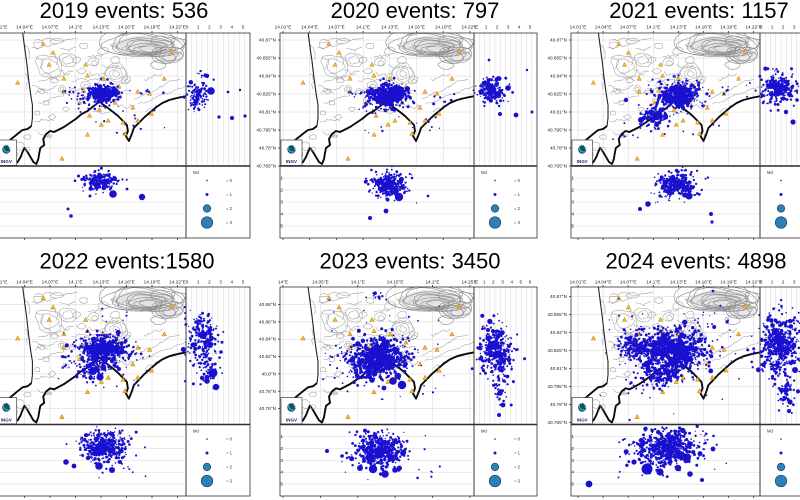 The width and height of the screenshot is (800, 500). What do you see at coordinates (267, 321) in the screenshot?
I see `svg-text: 40.86°N` at bounding box center [267, 321].